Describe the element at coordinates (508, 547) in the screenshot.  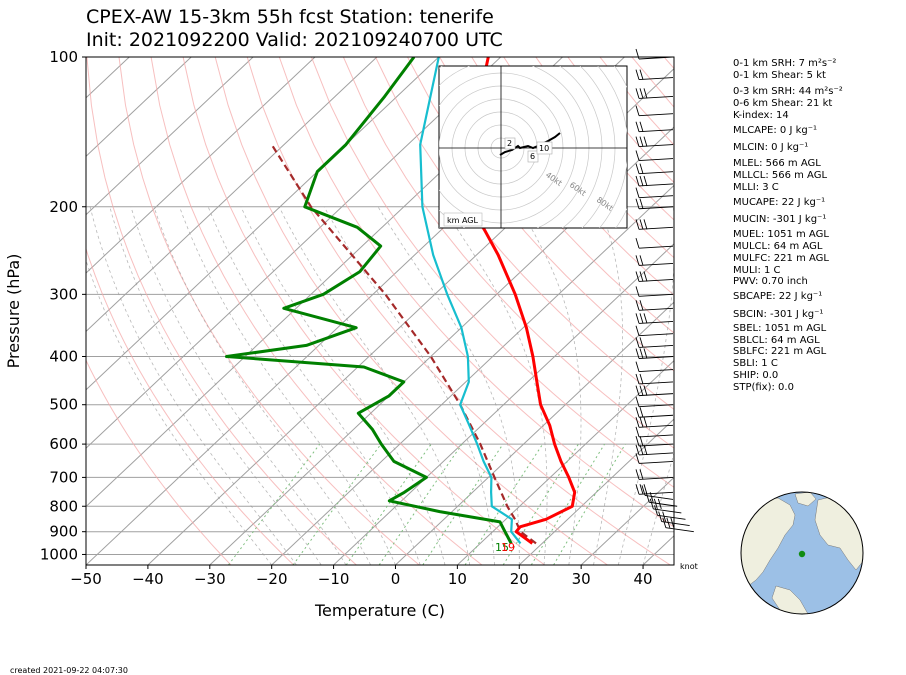
I see `surface-temperature-label: 19` at that location.